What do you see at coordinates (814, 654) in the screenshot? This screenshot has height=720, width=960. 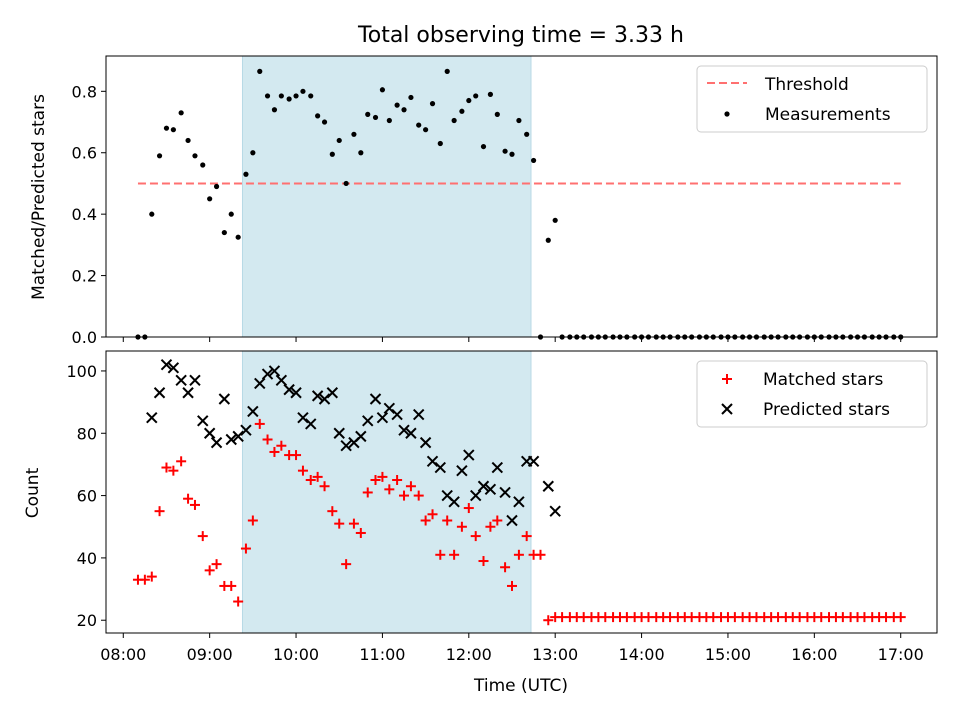 I see `x-tick-label: 16:00` at bounding box center [814, 654].